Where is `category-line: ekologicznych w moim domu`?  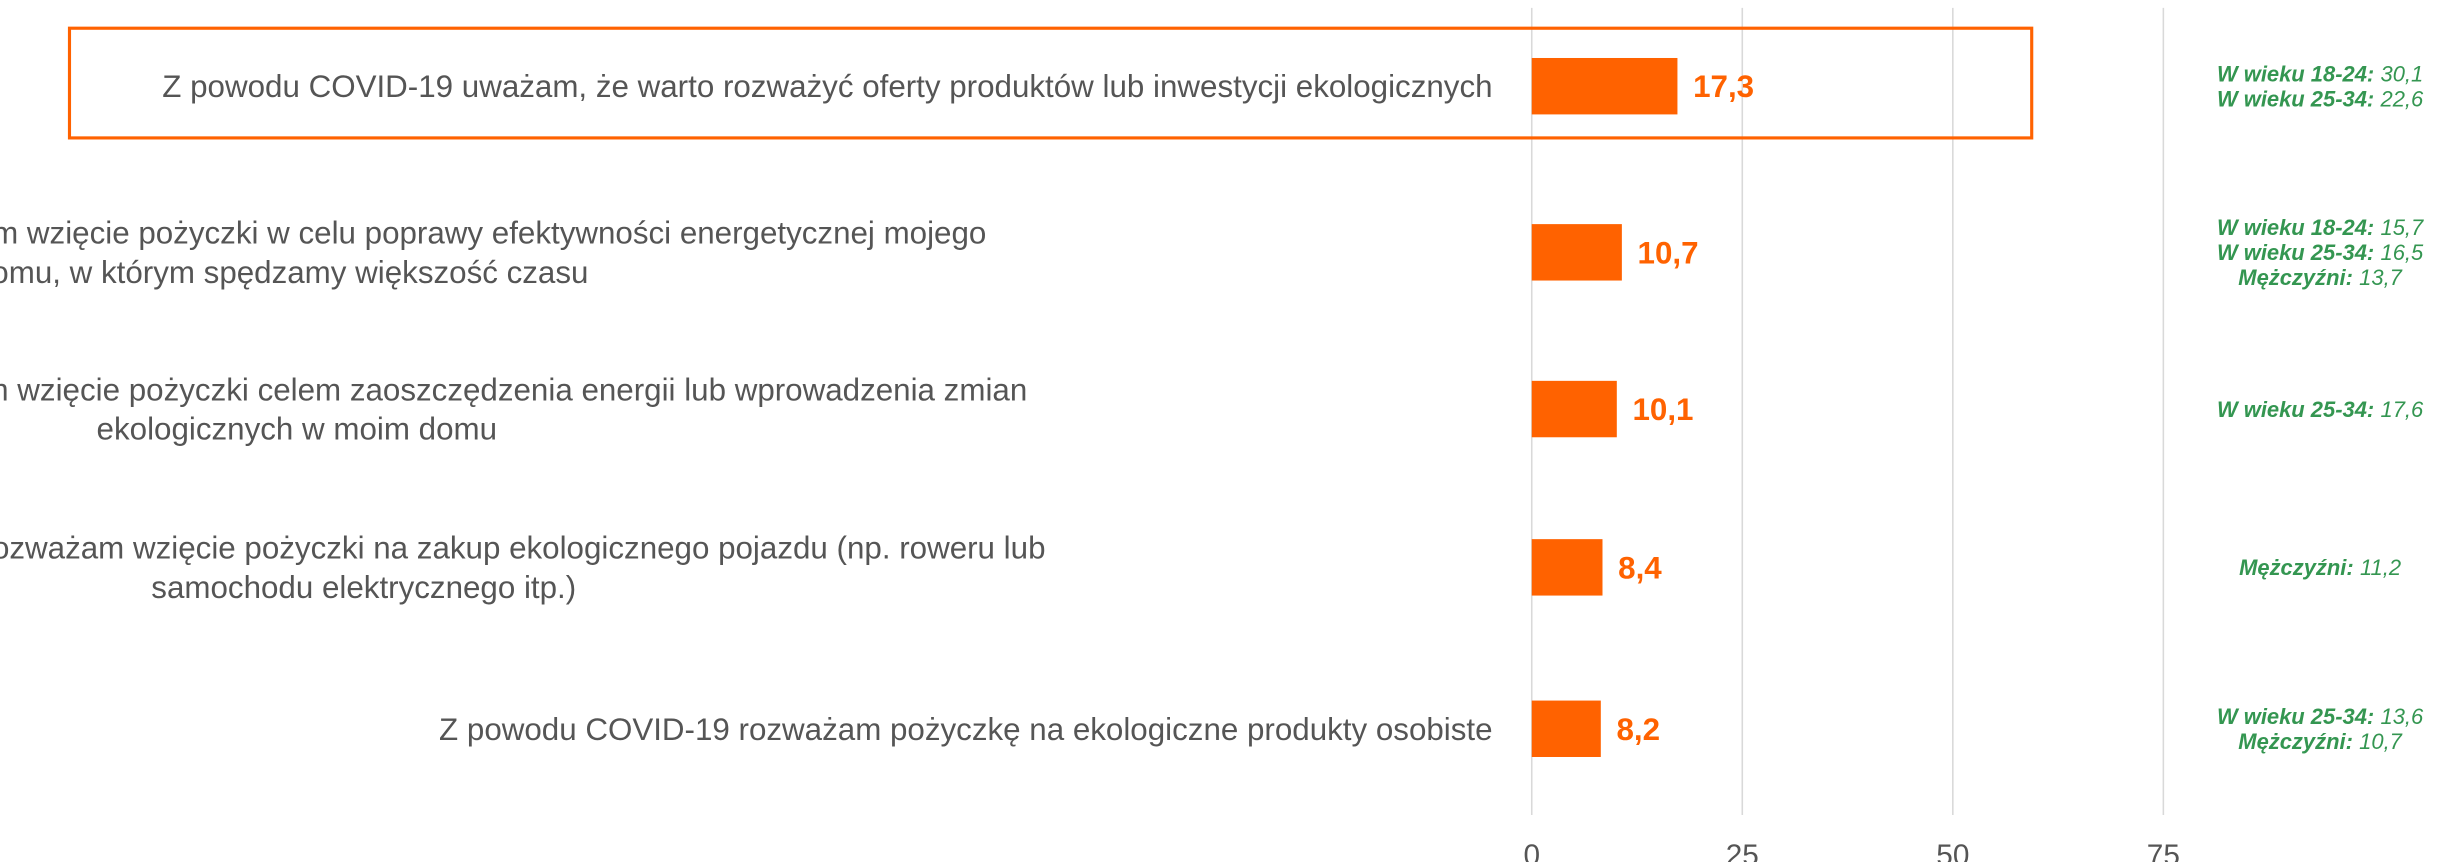
category-line: ekologicznych w moim domu is located at coordinates (297, 429).